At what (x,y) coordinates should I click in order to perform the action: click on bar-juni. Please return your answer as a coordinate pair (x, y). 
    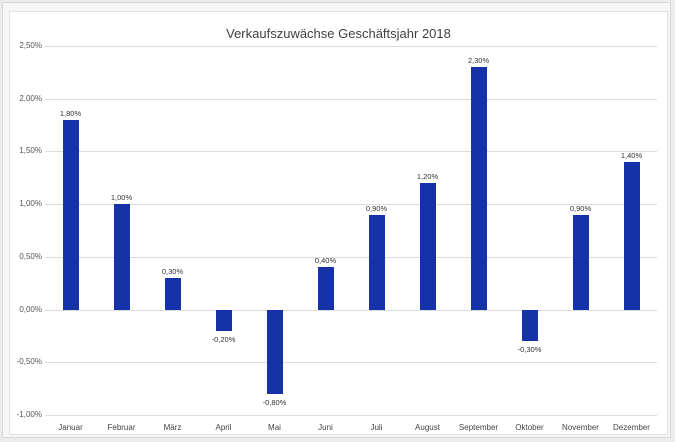
    Looking at the image, I should click on (325, 288).